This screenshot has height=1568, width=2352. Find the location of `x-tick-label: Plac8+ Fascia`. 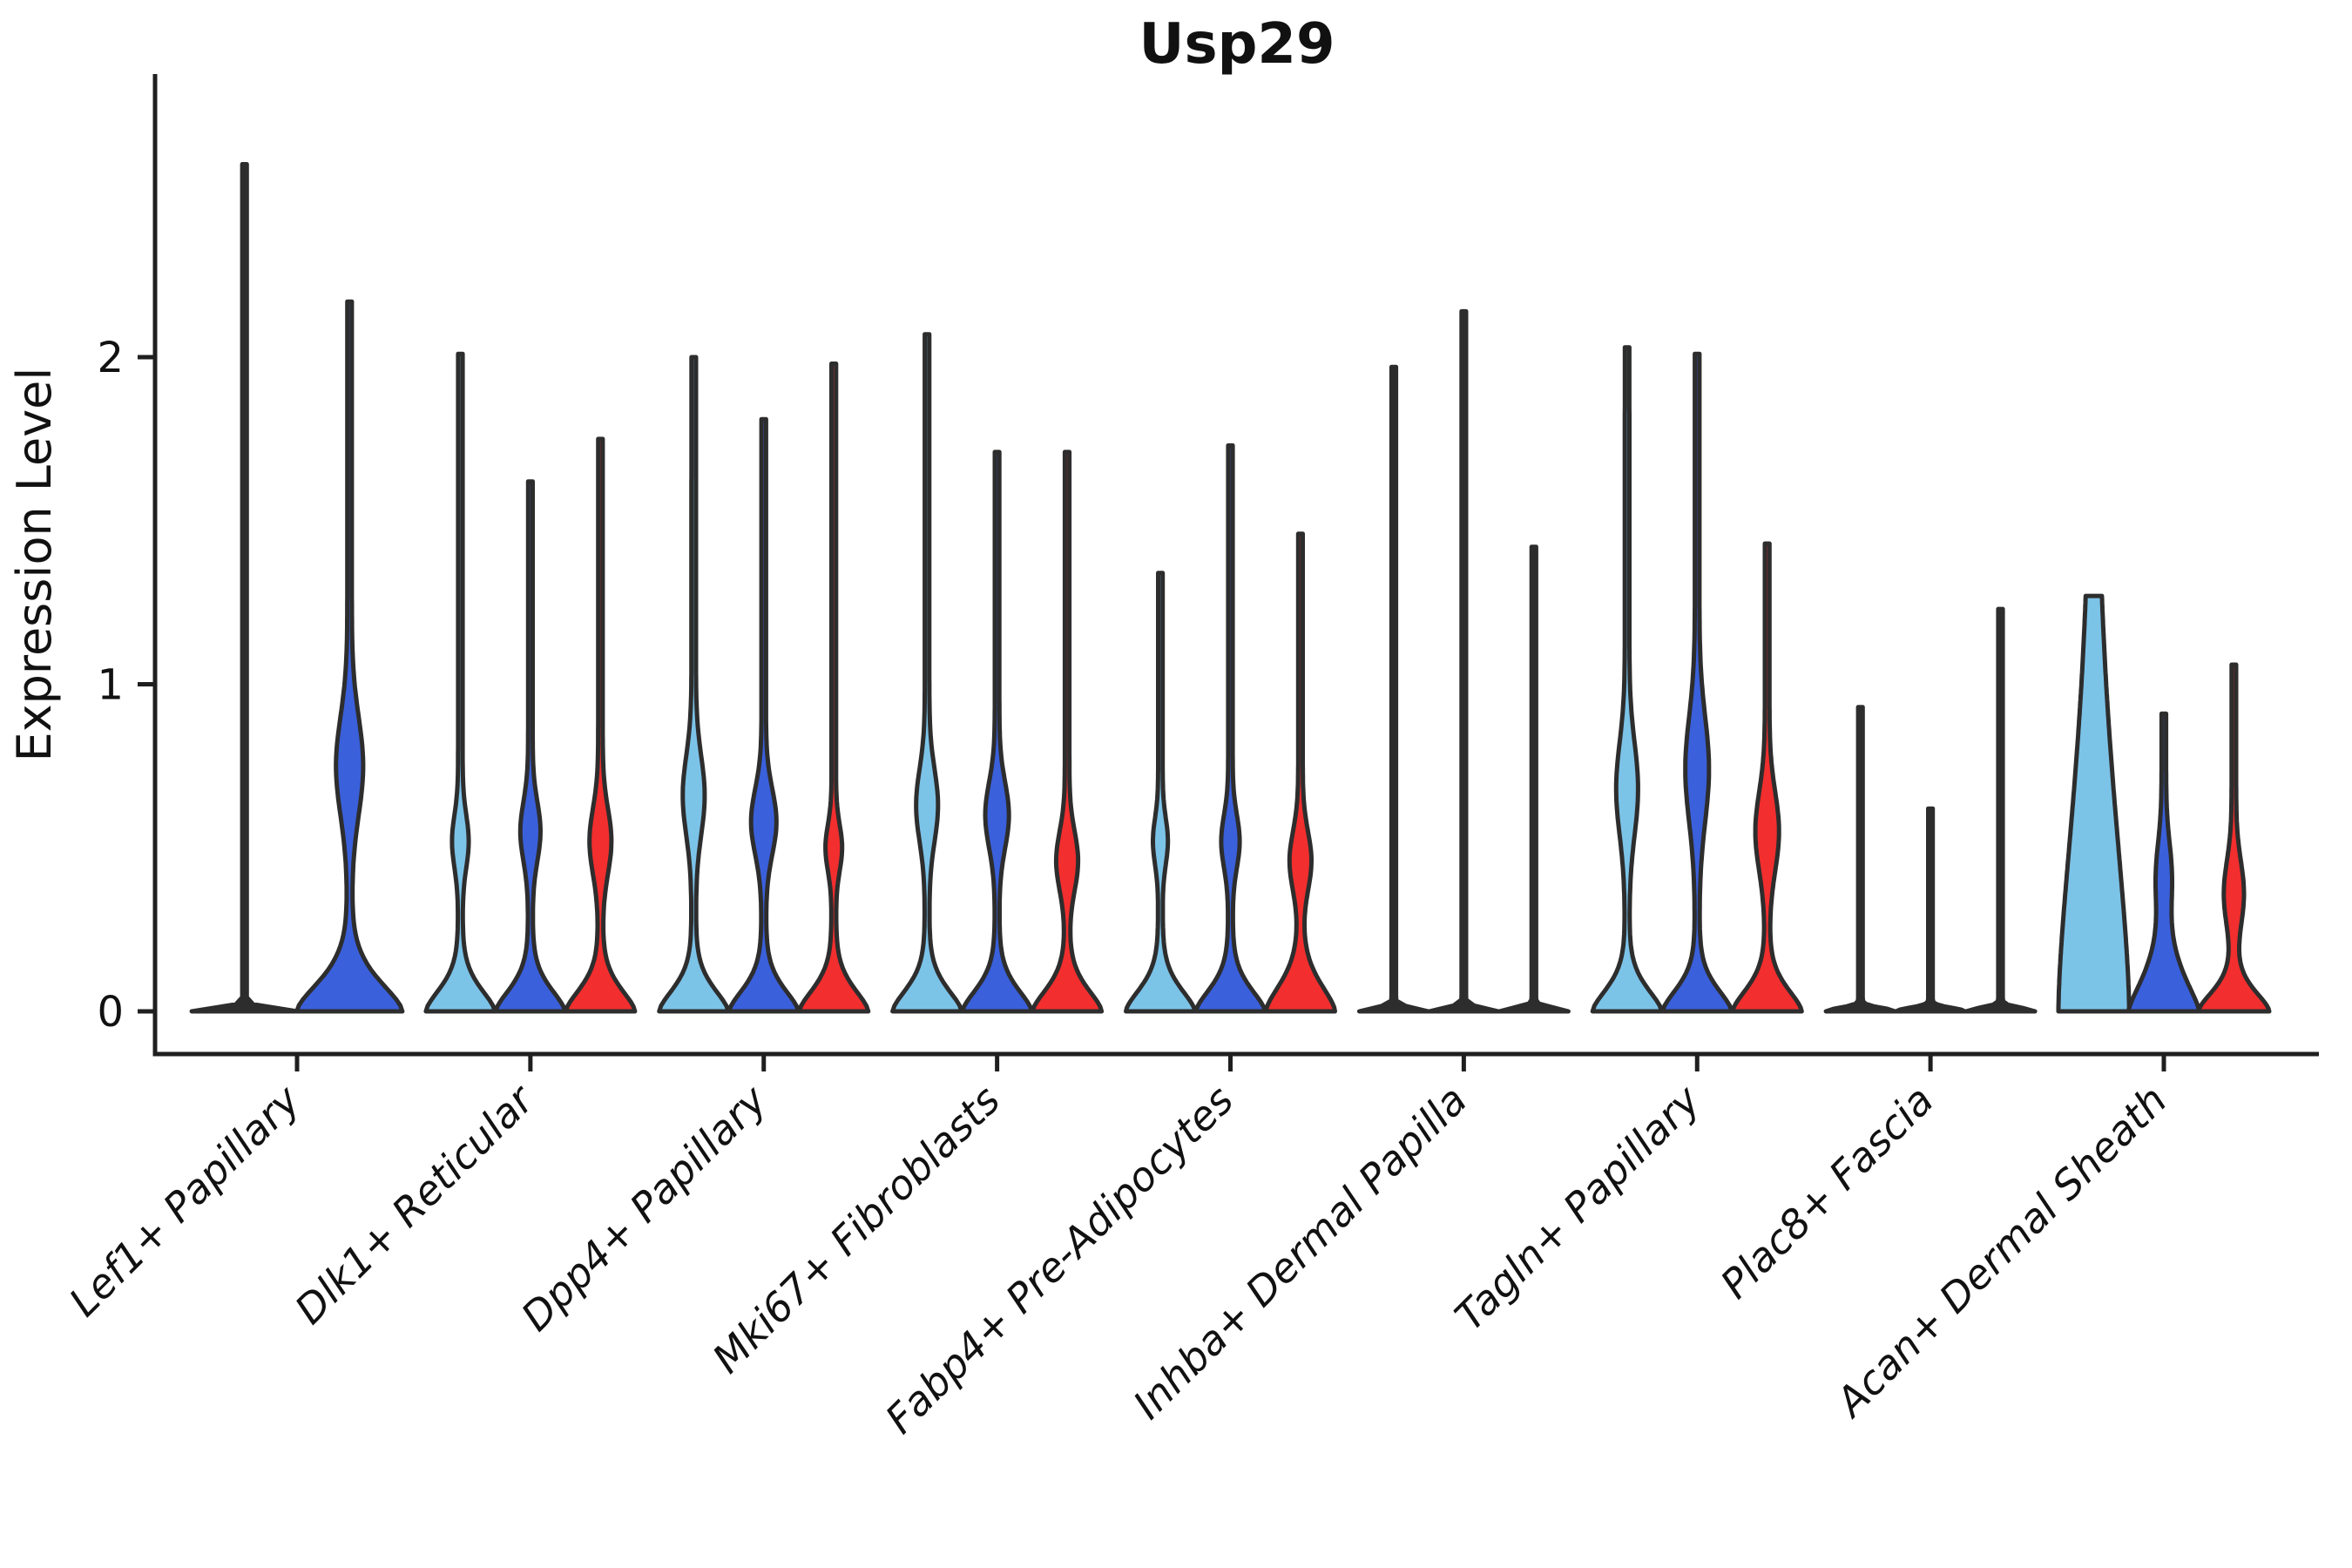

x-tick-label: Plac8+ Fascia is located at coordinates (1827, 1192).